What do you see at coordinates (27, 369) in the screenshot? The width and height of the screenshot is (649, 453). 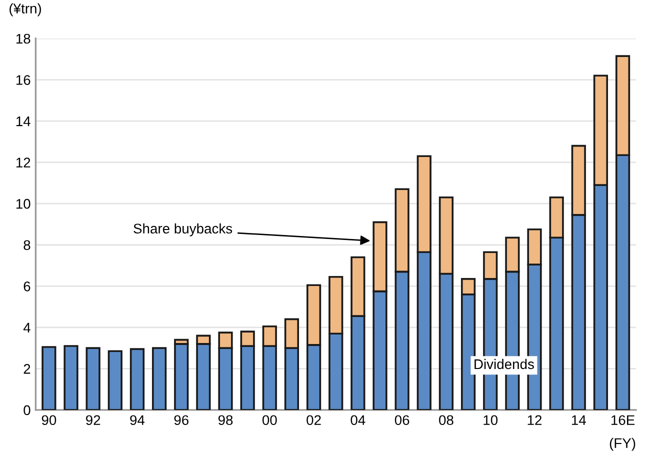 I see `y-tick-label: 2` at bounding box center [27, 369].